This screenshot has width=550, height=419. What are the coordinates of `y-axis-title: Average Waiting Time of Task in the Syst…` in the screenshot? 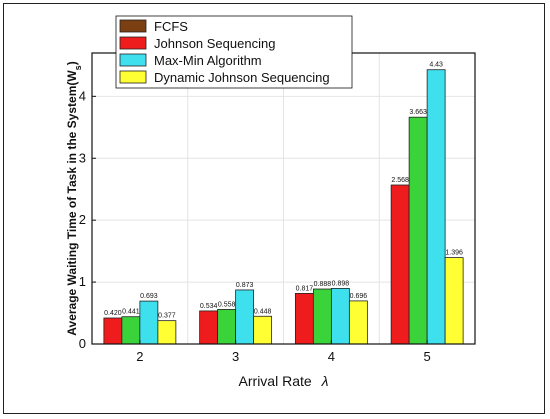 It's located at (74, 198).